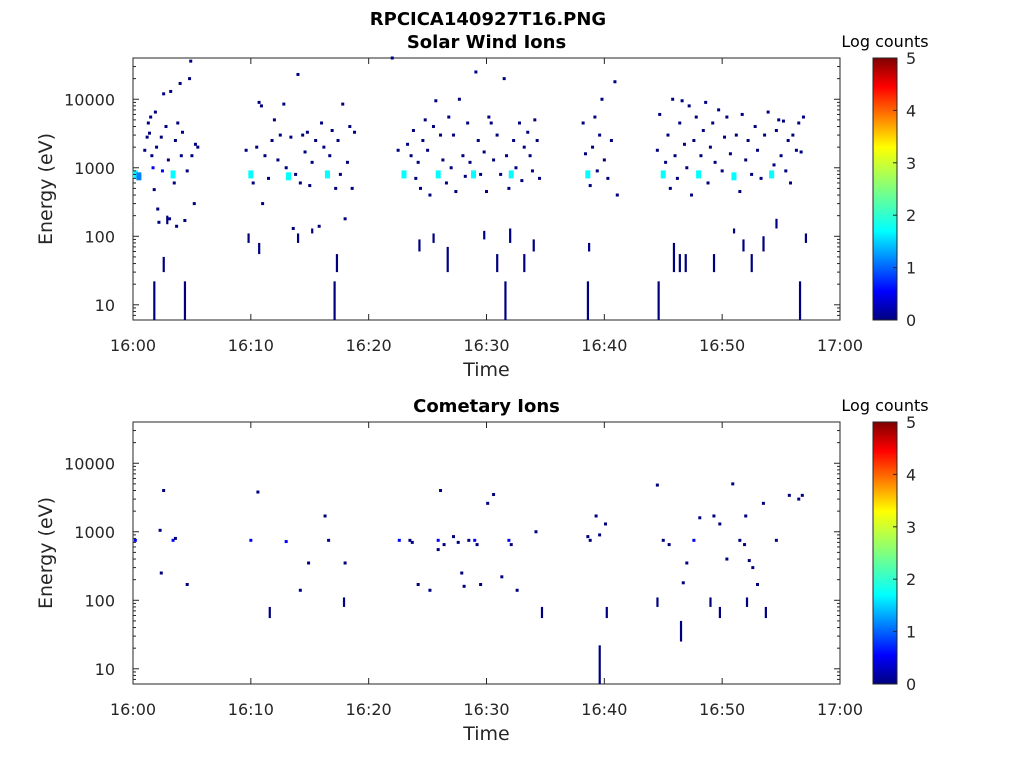 Image resolution: width=1024 pixels, height=768 pixels. Describe the element at coordinates (911, 527) in the screenshot. I see `colorbar-tick-label: 3` at that location.